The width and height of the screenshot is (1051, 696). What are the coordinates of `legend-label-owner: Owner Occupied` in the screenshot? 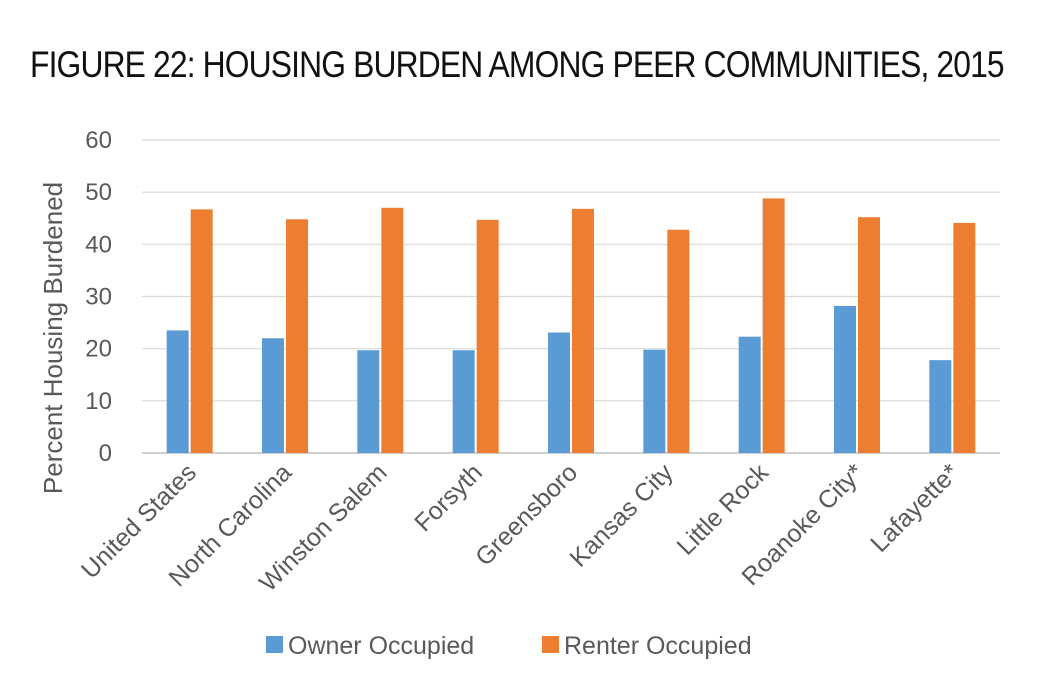 It's located at (381, 646).